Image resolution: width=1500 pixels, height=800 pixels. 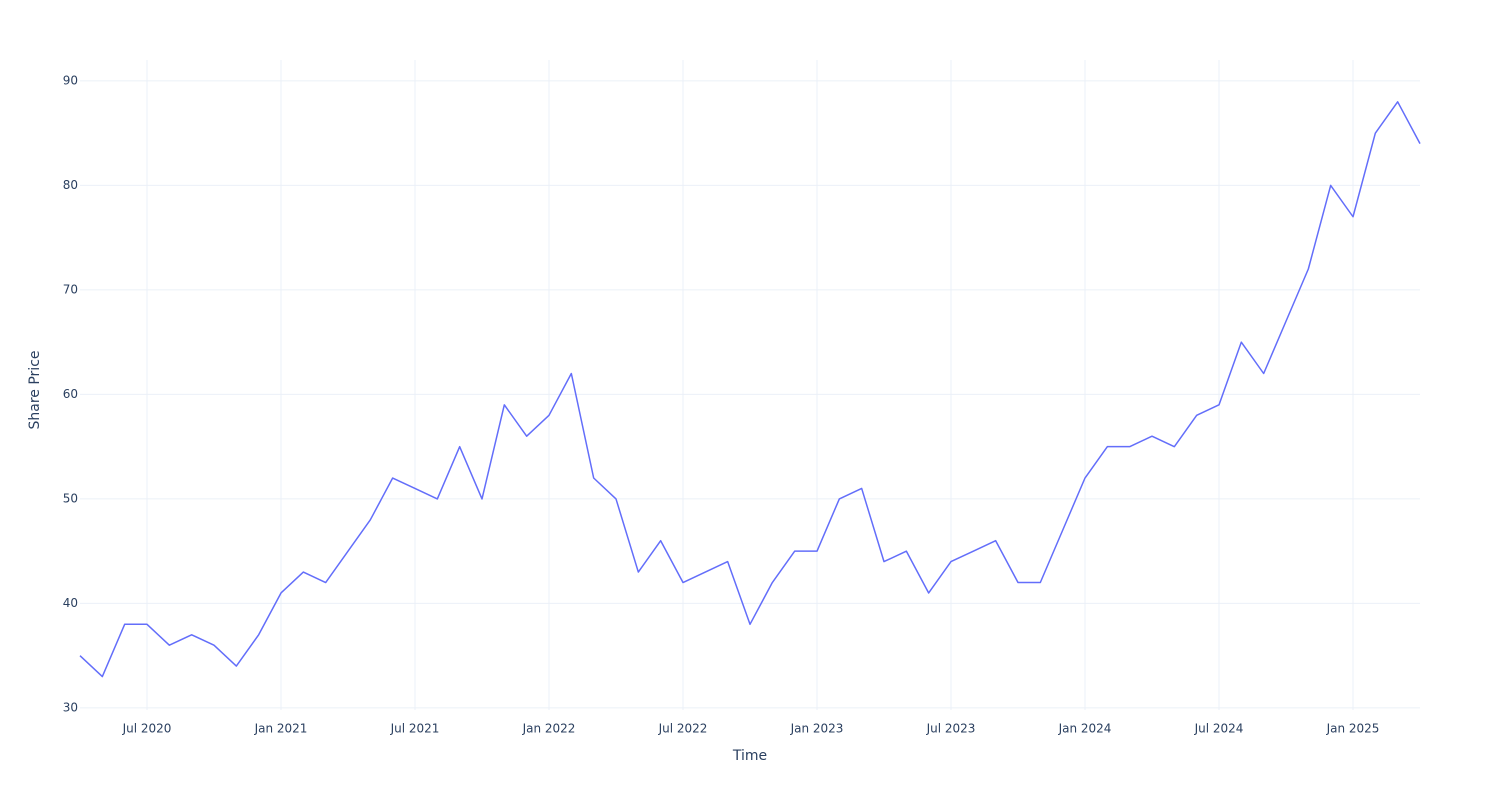 I want to click on y-tick-label: 80, so click(x=70, y=185).